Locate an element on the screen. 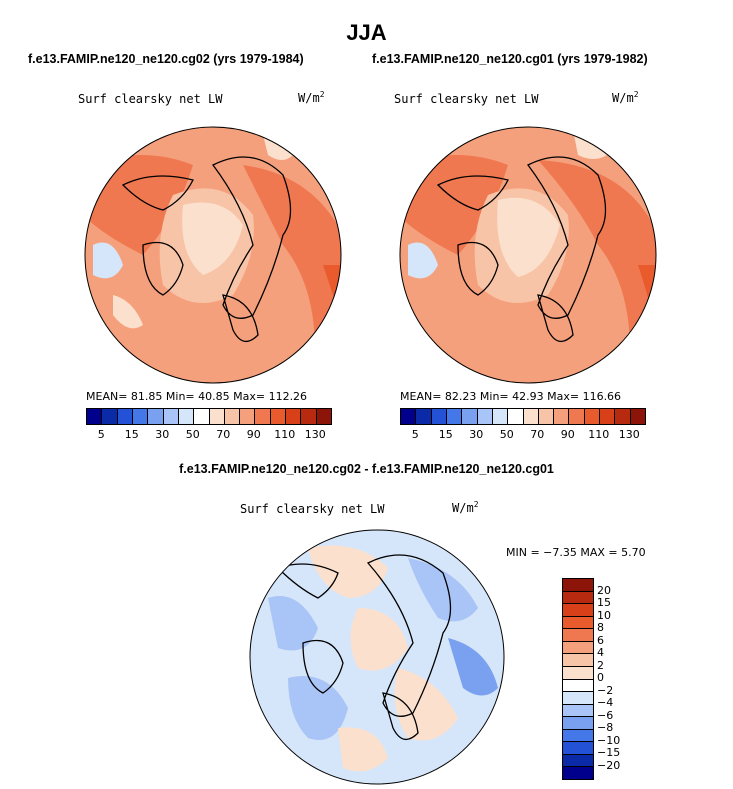  diff-stats: MIN = −7.35 MAX = 5.70 is located at coordinates (576, 552).